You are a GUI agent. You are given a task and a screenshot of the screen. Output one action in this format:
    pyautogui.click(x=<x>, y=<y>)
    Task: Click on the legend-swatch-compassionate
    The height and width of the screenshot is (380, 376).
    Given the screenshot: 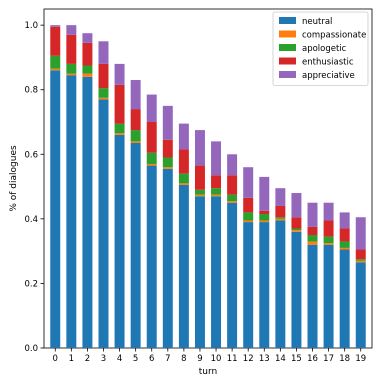 What is the action you would take?
    pyautogui.click(x=287, y=34)
    